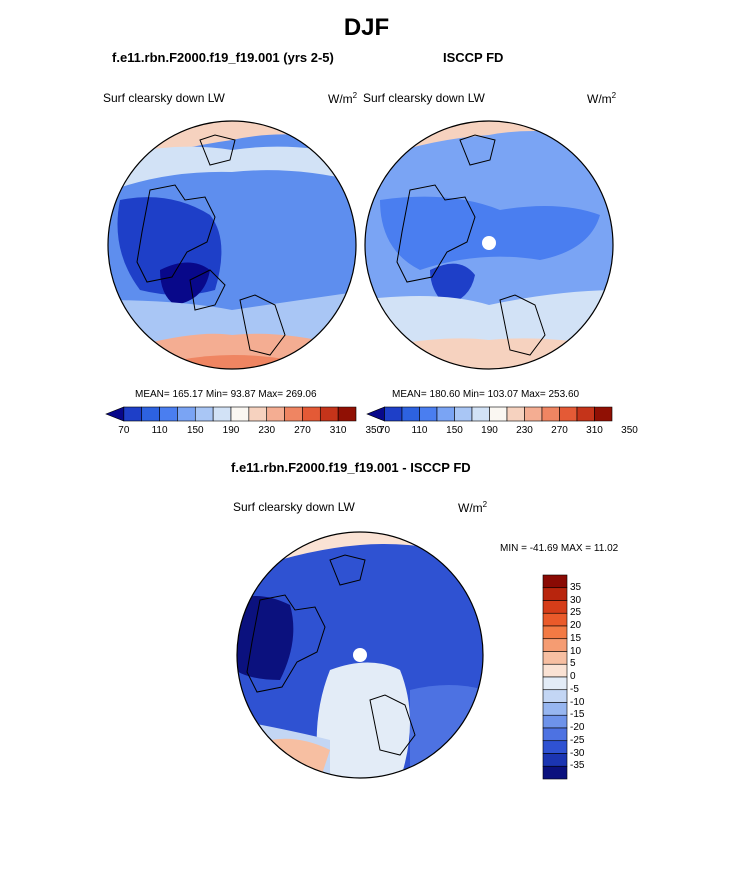 This screenshot has height=882, width=733. Describe the element at coordinates (366, 27) in the screenshot. I see `page-title: DJF` at that location.